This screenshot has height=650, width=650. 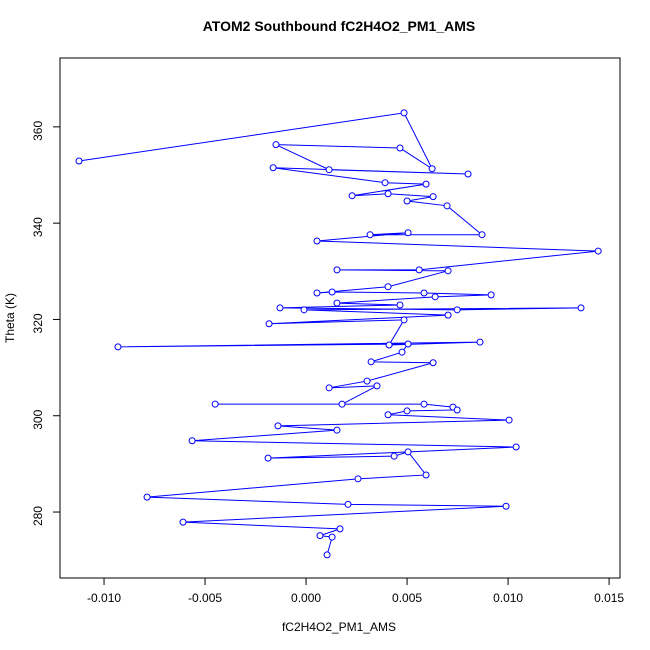 I want to click on y-tick-label: 360, so click(x=38, y=131).